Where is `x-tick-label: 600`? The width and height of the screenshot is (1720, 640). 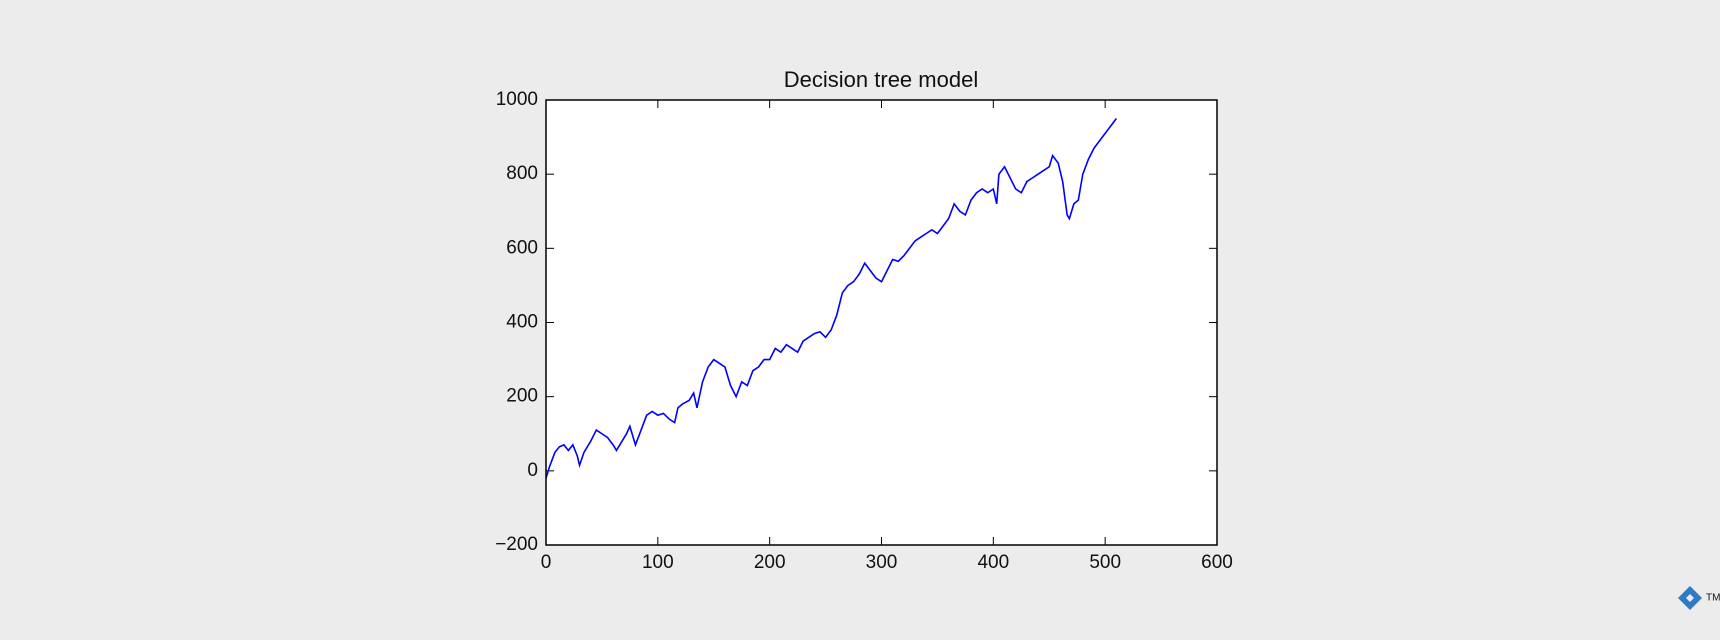 x-tick-label: 600 is located at coordinates (1217, 562).